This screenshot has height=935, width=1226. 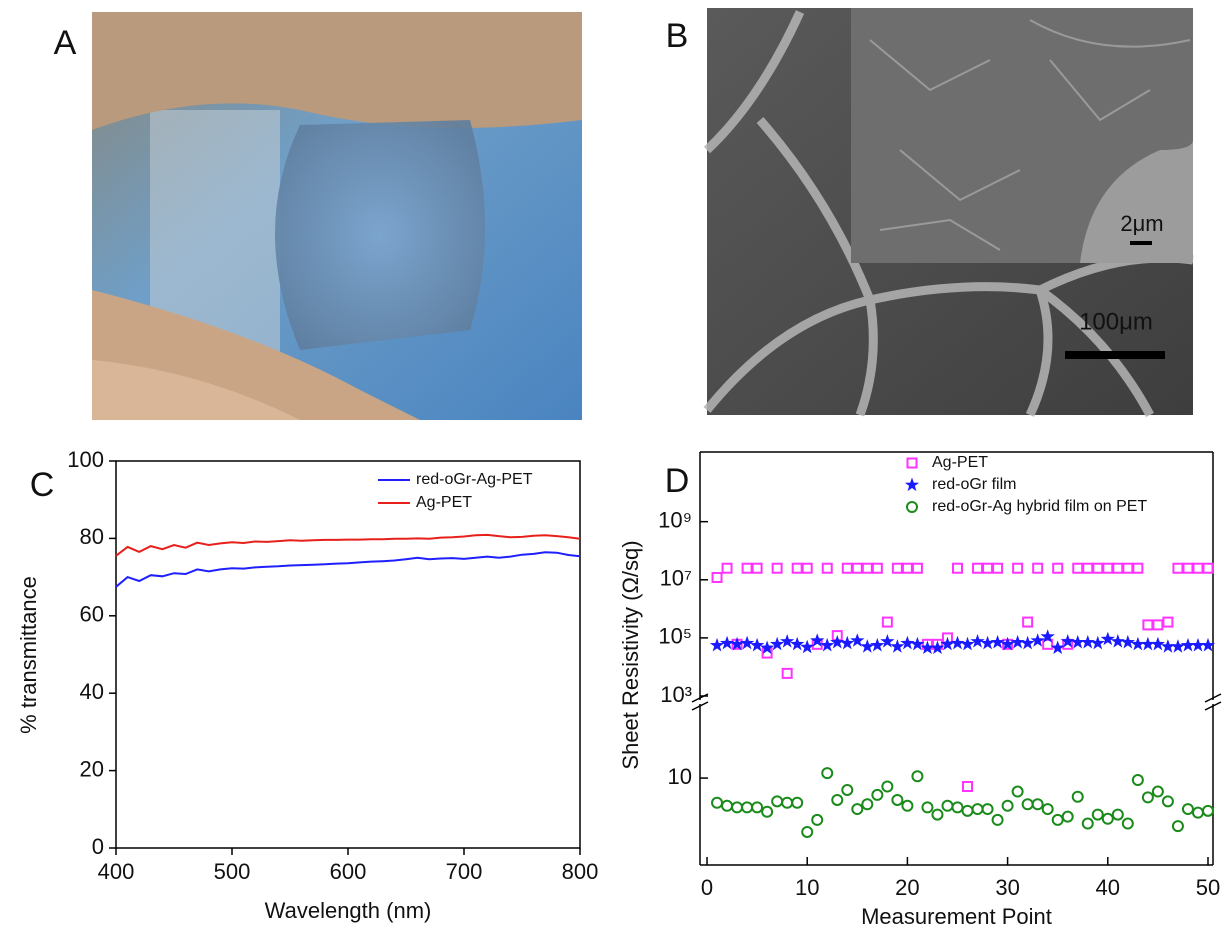 I want to click on y-tick-label: 10⁹, so click(x=675, y=519).